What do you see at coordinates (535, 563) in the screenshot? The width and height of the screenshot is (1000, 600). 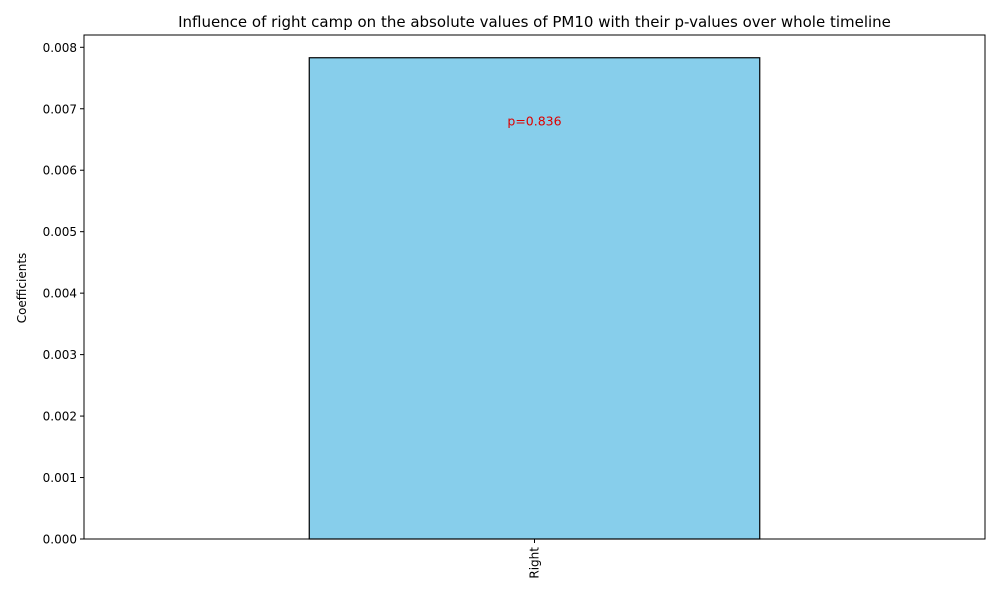 I see `x-tick-label: Right` at bounding box center [535, 563].